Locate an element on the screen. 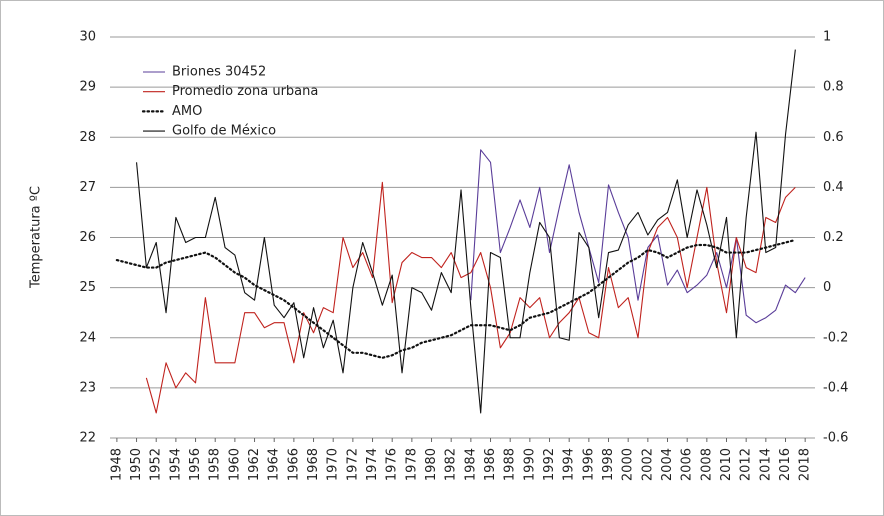 The width and height of the screenshot is (884, 516). x-tick-label: 1956 is located at coordinates (195, 464).